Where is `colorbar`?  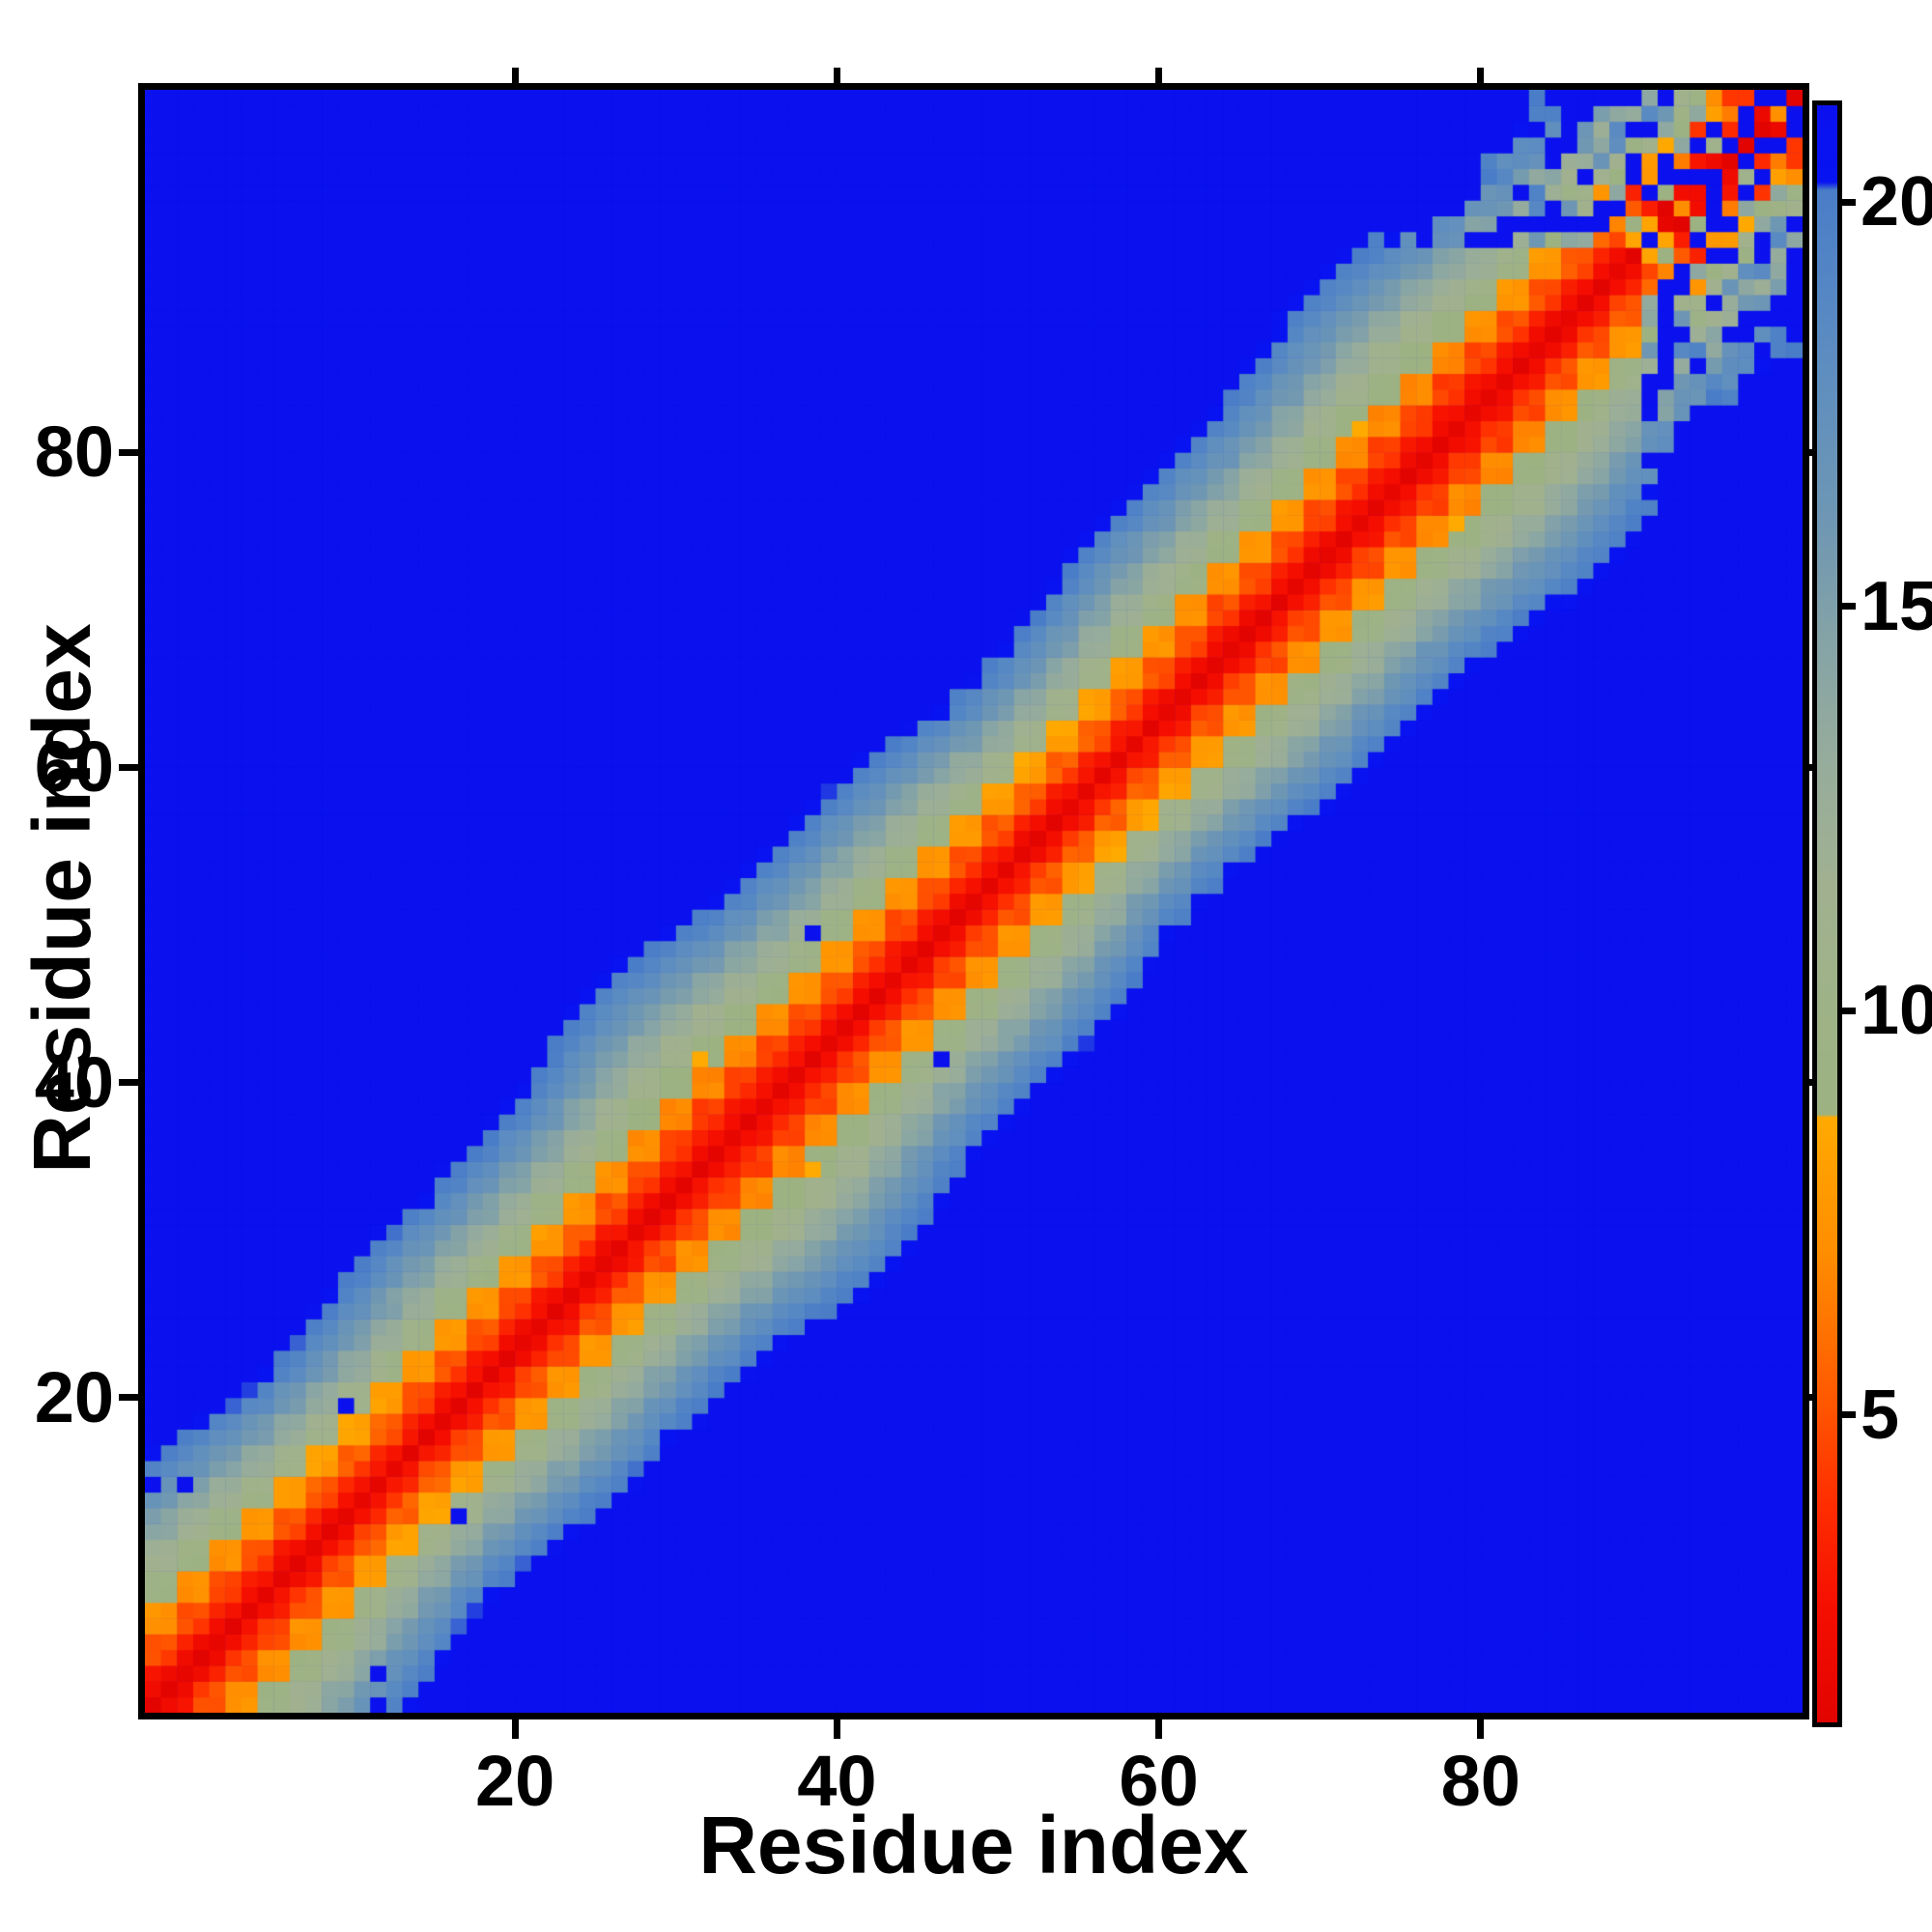
colorbar is located at coordinates (1827, 913).